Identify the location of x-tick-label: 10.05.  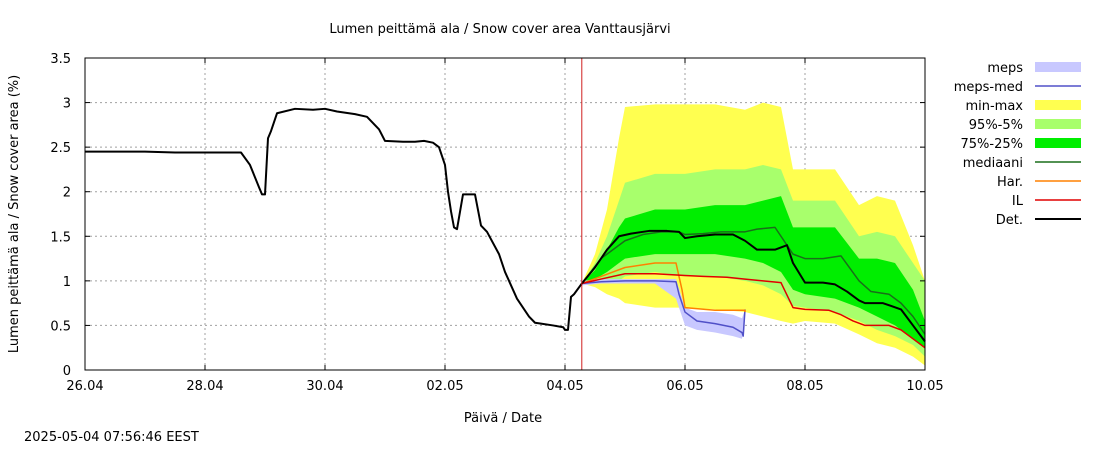
(924, 386).